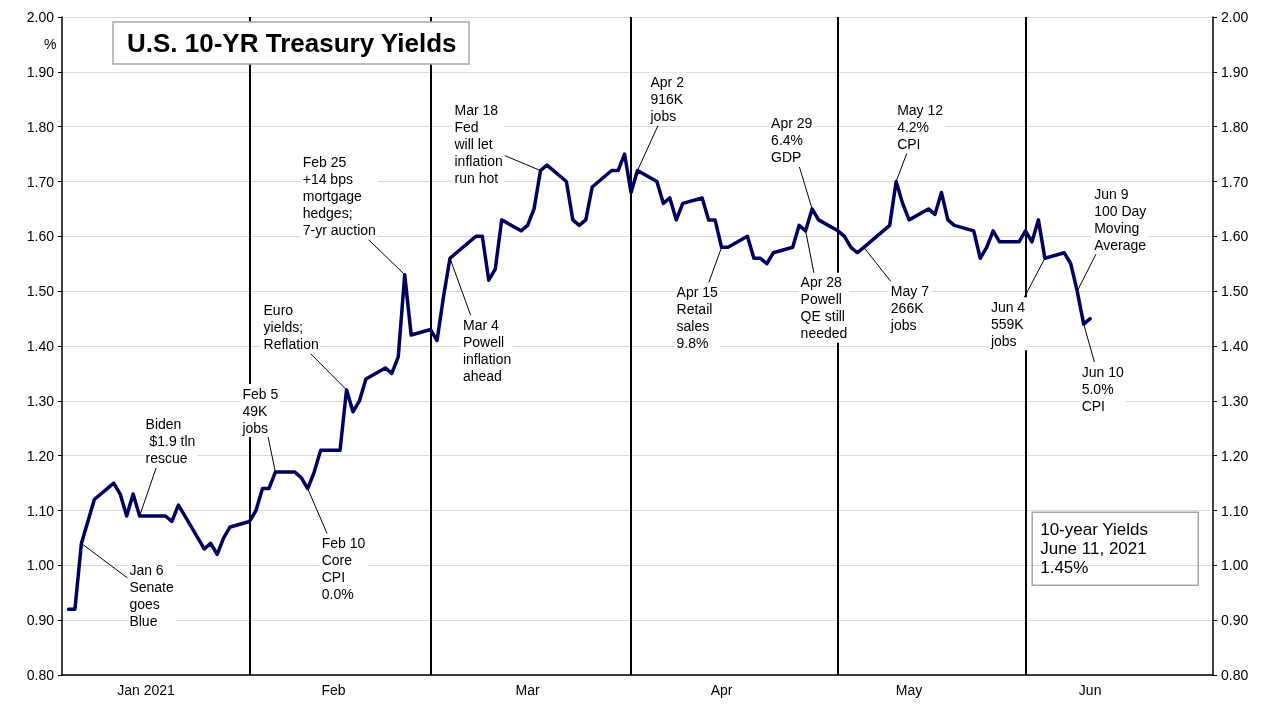  Describe the element at coordinates (1235, 675) in the screenshot. I see `y2-tick-label: 0.80` at that location.